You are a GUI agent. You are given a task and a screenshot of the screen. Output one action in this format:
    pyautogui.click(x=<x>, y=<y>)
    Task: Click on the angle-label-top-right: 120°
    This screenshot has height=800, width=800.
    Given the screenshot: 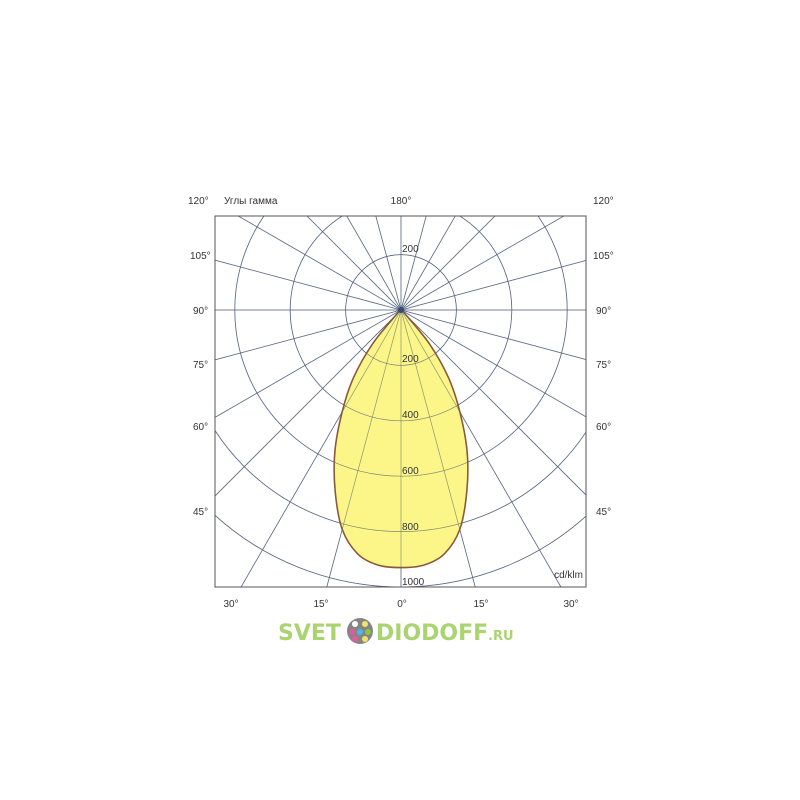 What is the action you would take?
    pyautogui.click(x=603, y=201)
    